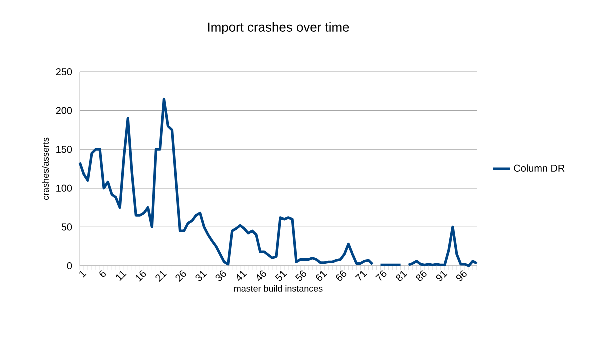 Image resolution: width=605 pixels, height=340 pixels. Describe the element at coordinates (261, 276) in the screenshot. I see `x-tick-label: 46` at that location.